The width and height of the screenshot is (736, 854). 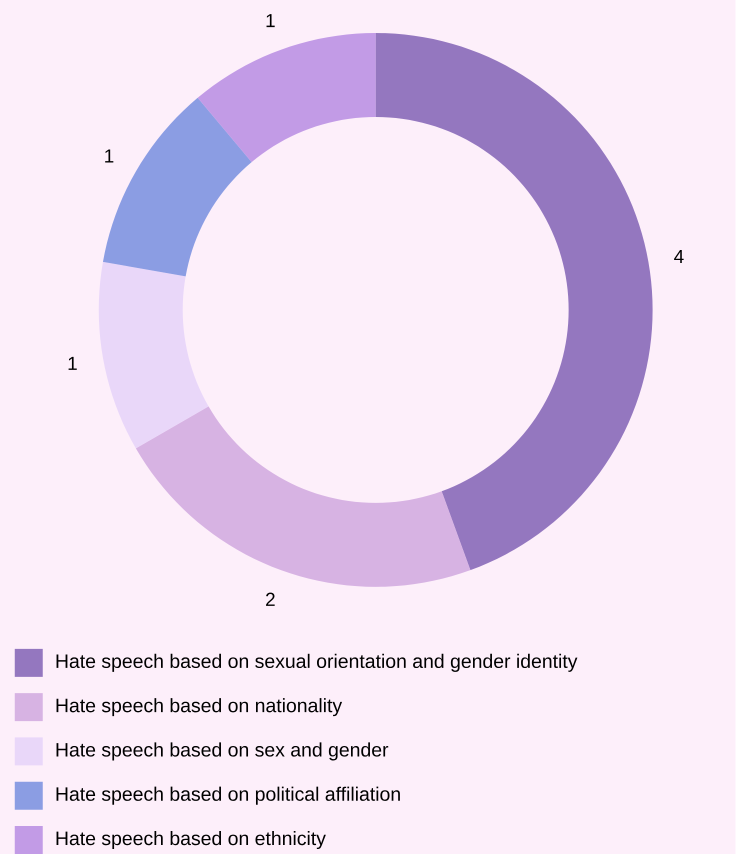 What do you see at coordinates (270, 599) in the screenshot?
I see `data-label: 2` at bounding box center [270, 599].